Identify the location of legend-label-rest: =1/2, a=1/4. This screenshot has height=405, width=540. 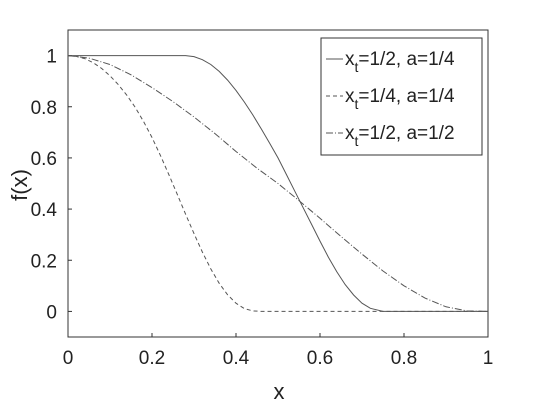
(406, 59).